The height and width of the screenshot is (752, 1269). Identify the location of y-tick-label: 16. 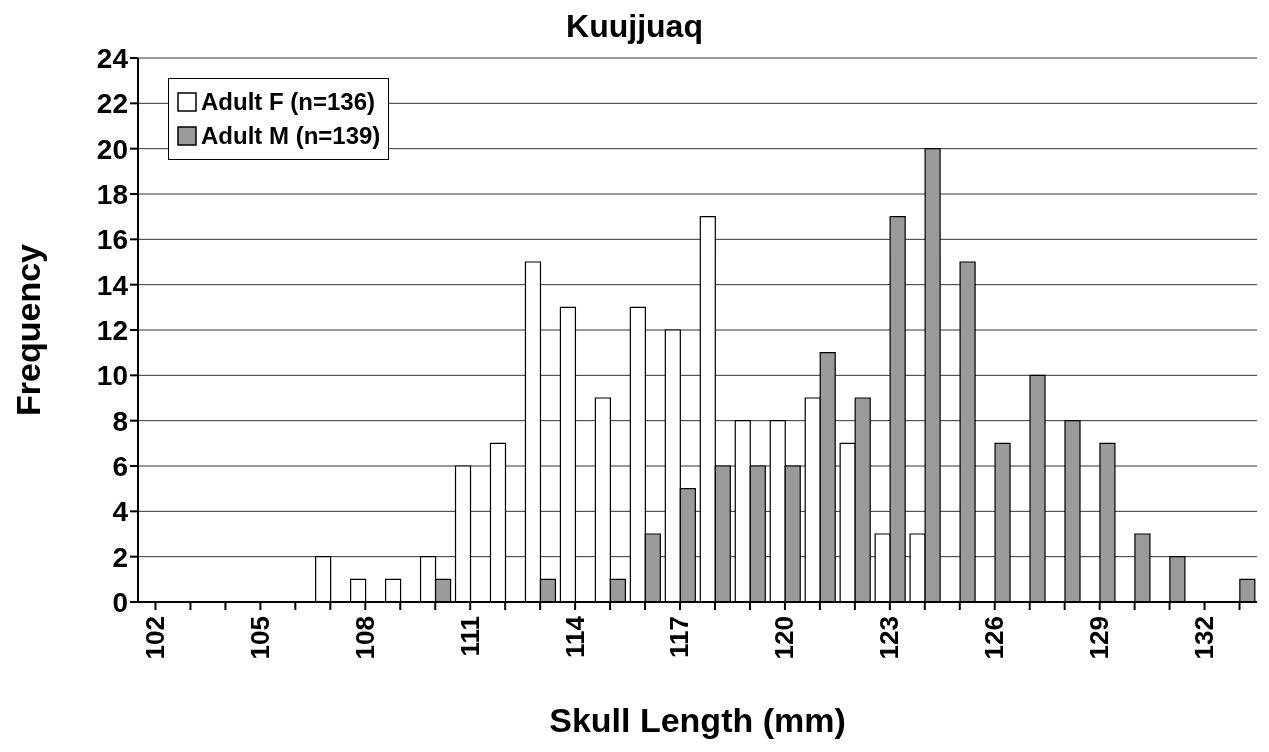
(112, 240).